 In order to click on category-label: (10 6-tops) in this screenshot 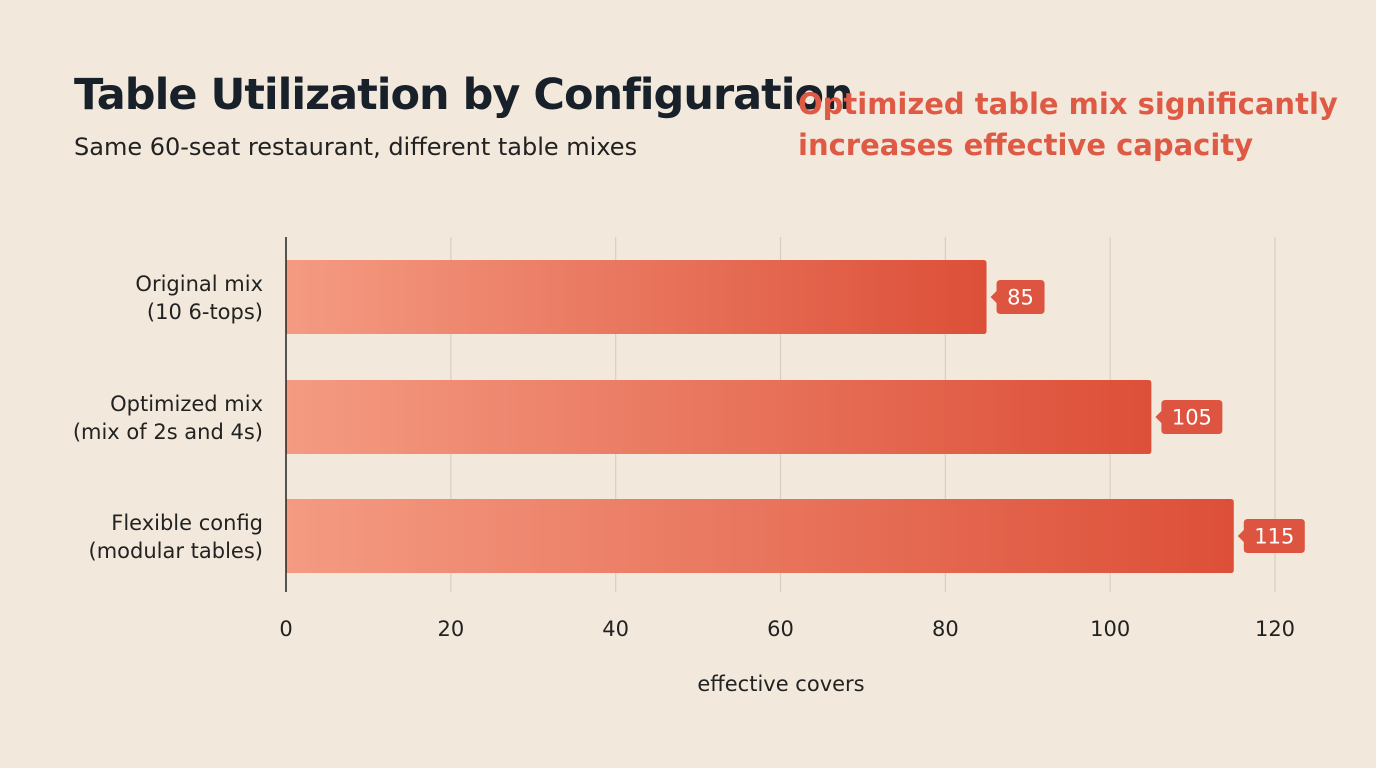, I will do `click(205, 312)`.